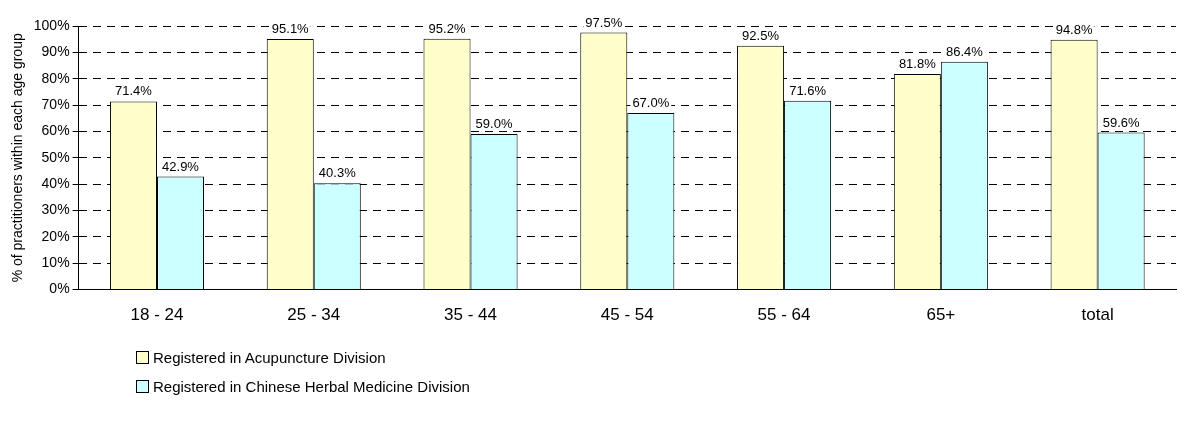 The image size is (1178, 432). Describe the element at coordinates (55, 130) in the screenshot. I see `y-tick-label: 60%` at that location.